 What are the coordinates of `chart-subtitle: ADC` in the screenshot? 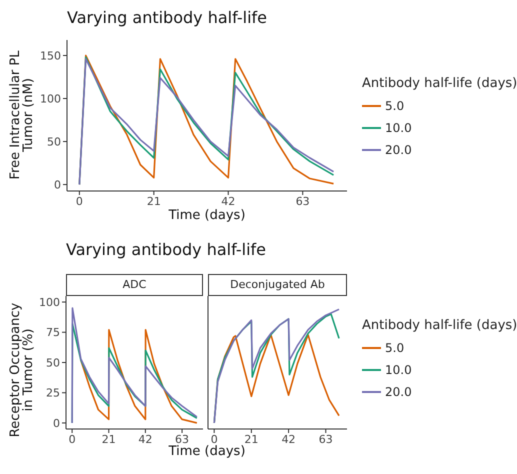 It's located at (134, 285).